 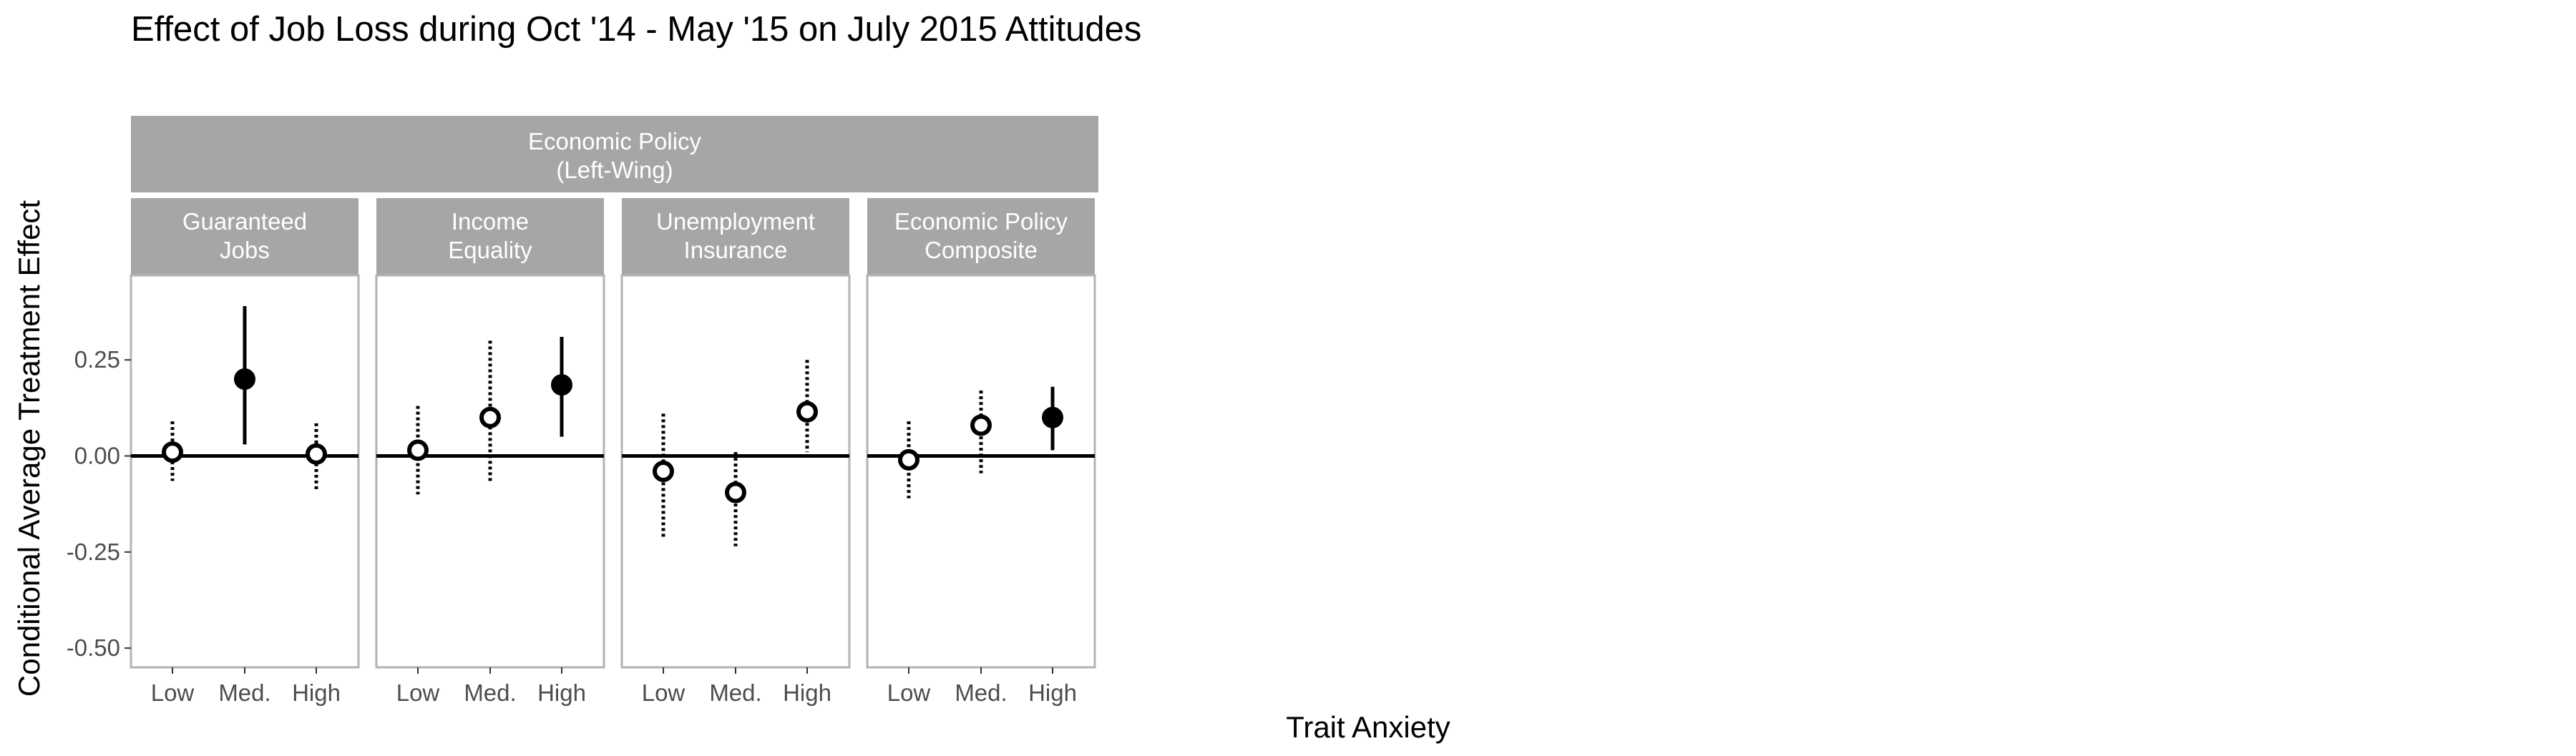 I want to click on panel-border, so click(x=490, y=471).